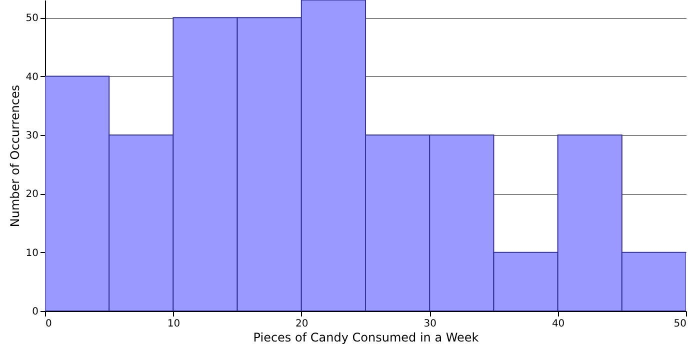 This screenshot has width=700, height=350. What do you see at coordinates (32, 194) in the screenshot?
I see `y-tick-label: 20` at bounding box center [32, 194].